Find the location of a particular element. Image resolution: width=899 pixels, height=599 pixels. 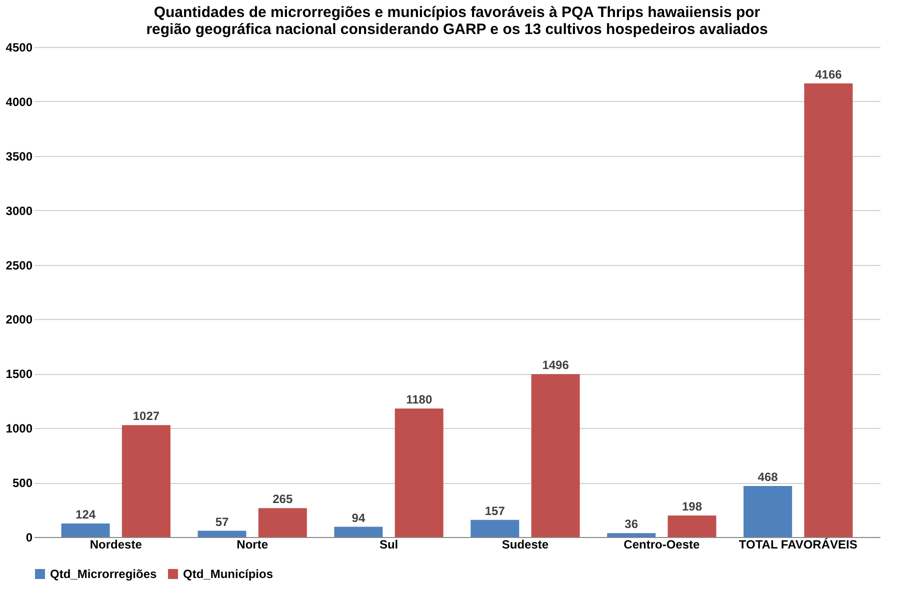

y-tick-label: 1000 is located at coordinates (19, 429).